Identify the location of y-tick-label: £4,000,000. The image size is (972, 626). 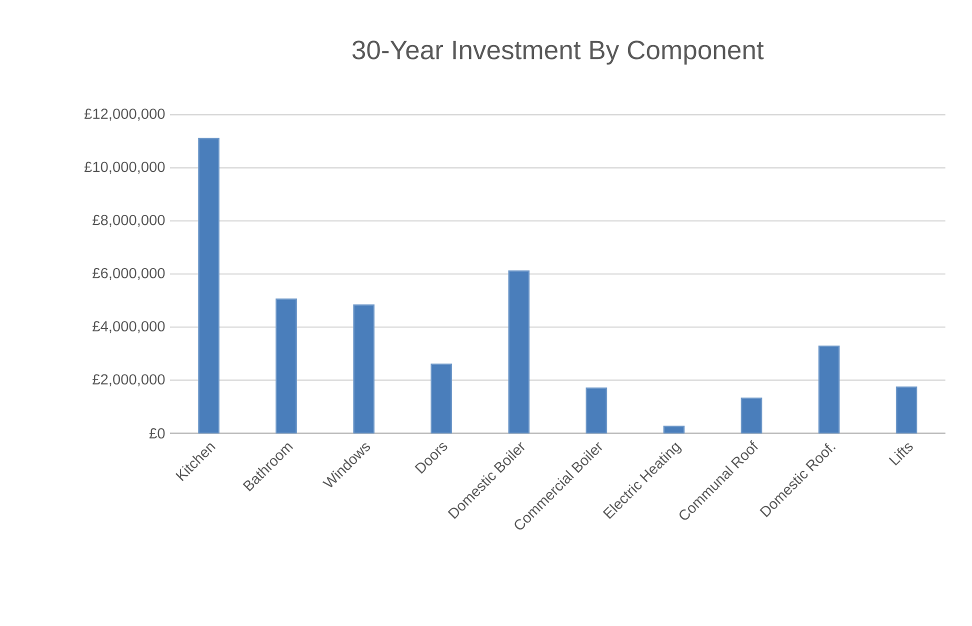
(128, 327).